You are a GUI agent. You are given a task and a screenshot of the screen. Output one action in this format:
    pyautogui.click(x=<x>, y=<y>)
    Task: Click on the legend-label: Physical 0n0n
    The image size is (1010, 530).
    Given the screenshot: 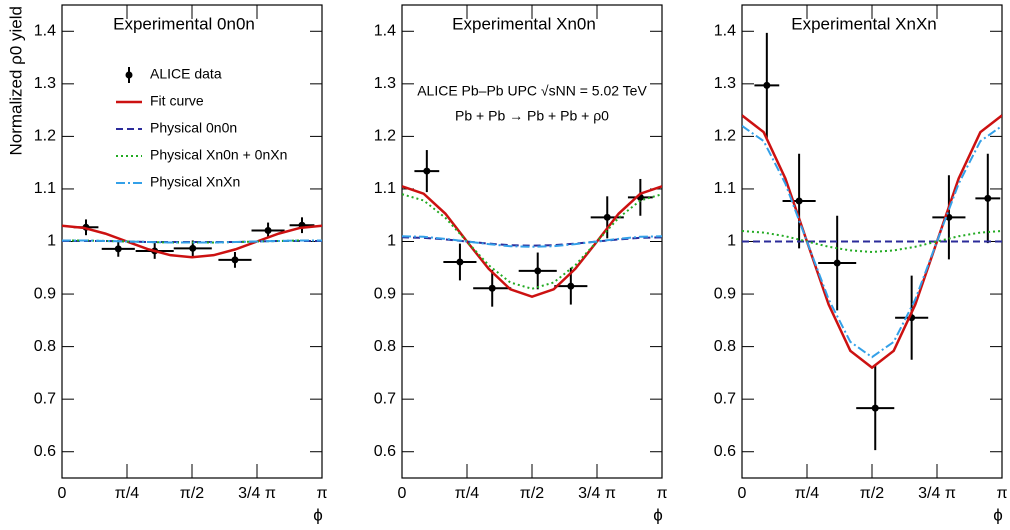 What is the action you would take?
    pyautogui.click(x=193, y=128)
    